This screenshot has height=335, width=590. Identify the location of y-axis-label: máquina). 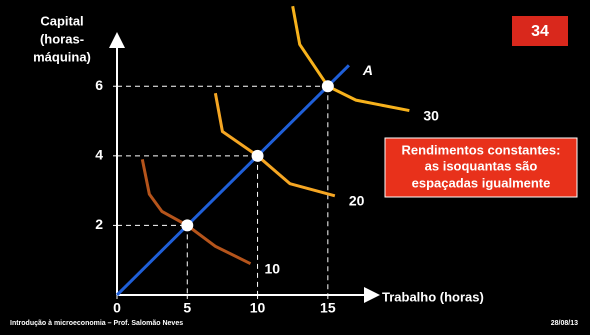
(62, 56).